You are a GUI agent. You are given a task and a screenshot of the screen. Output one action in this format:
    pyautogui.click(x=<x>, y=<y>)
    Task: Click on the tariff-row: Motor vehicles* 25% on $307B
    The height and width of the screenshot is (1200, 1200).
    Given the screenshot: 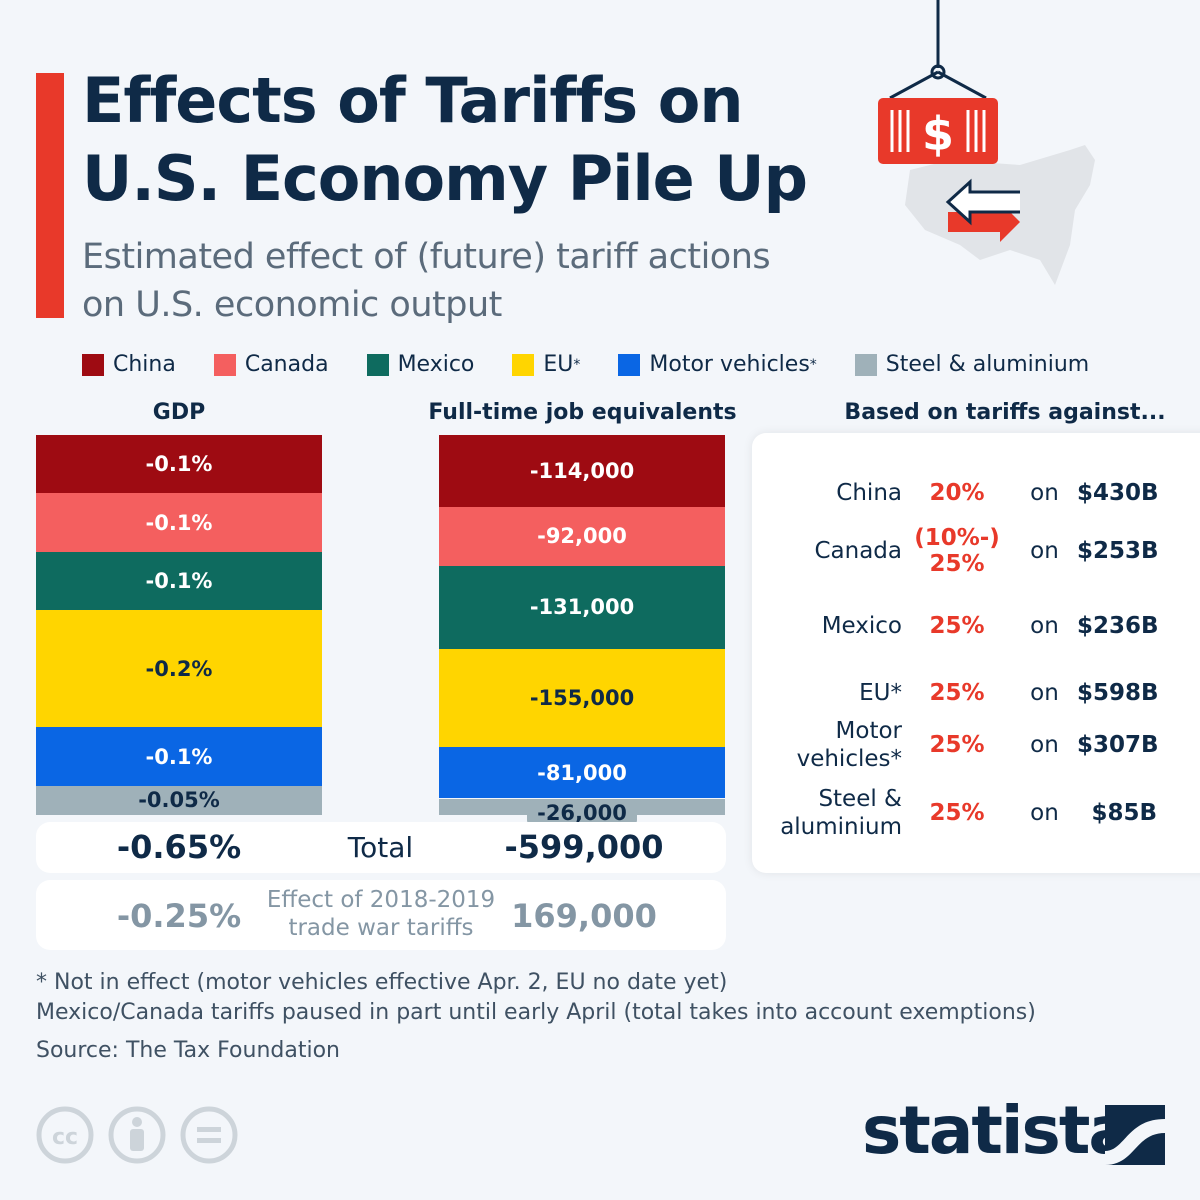 What is the action you would take?
    pyautogui.click(x=976, y=745)
    